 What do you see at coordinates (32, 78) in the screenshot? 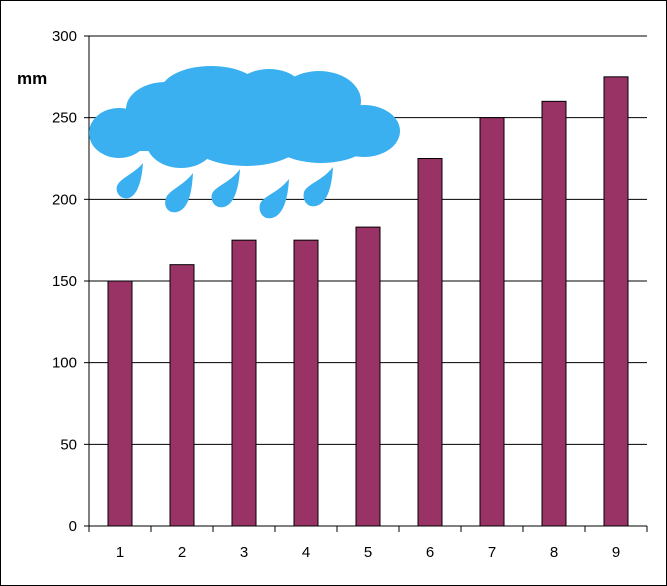
I see `y-axis-label: mm` at bounding box center [32, 78].